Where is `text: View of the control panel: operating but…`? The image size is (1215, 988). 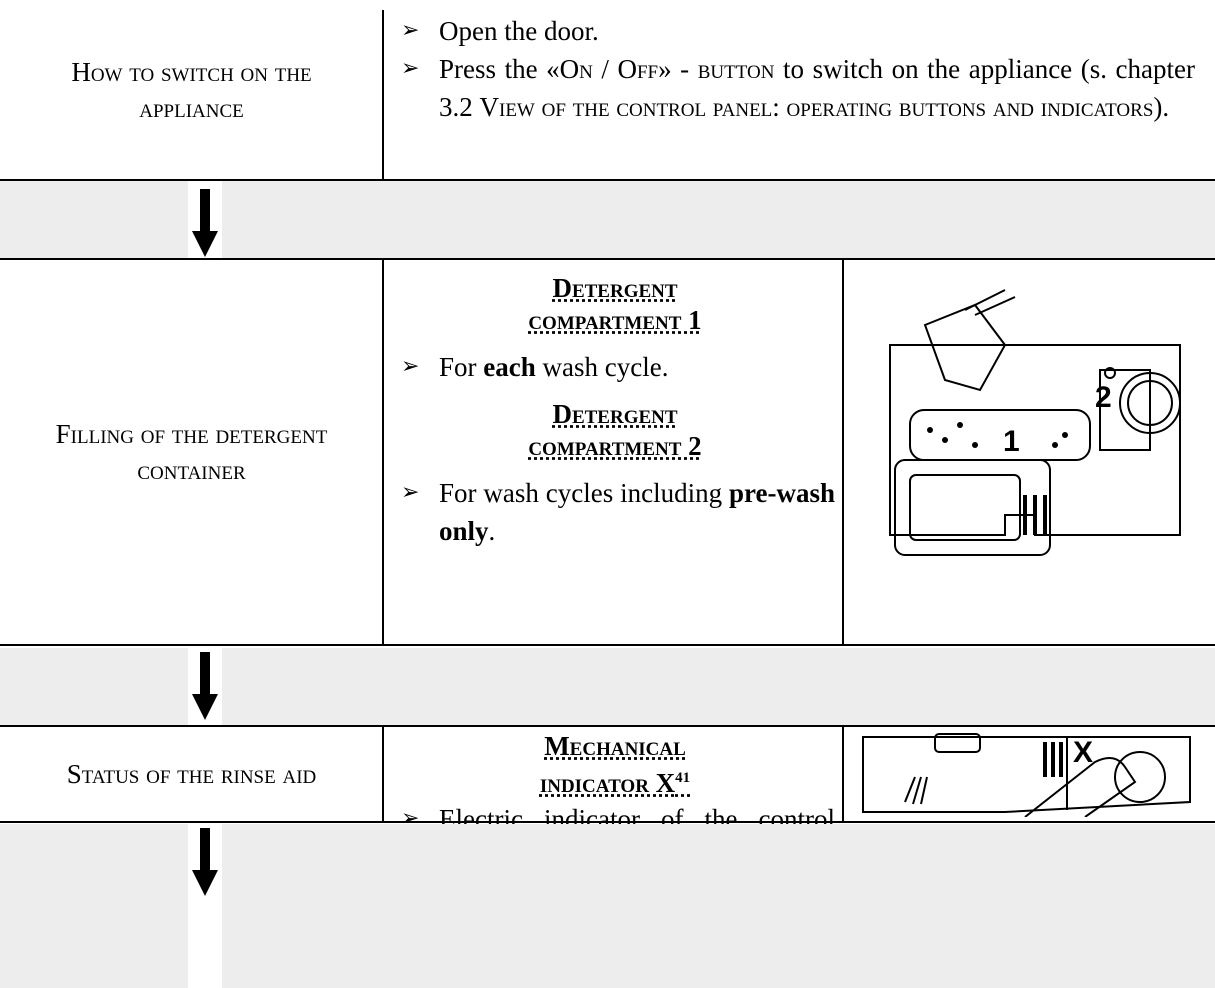 text: View of the control panel: operating but… is located at coordinates (816, 107).